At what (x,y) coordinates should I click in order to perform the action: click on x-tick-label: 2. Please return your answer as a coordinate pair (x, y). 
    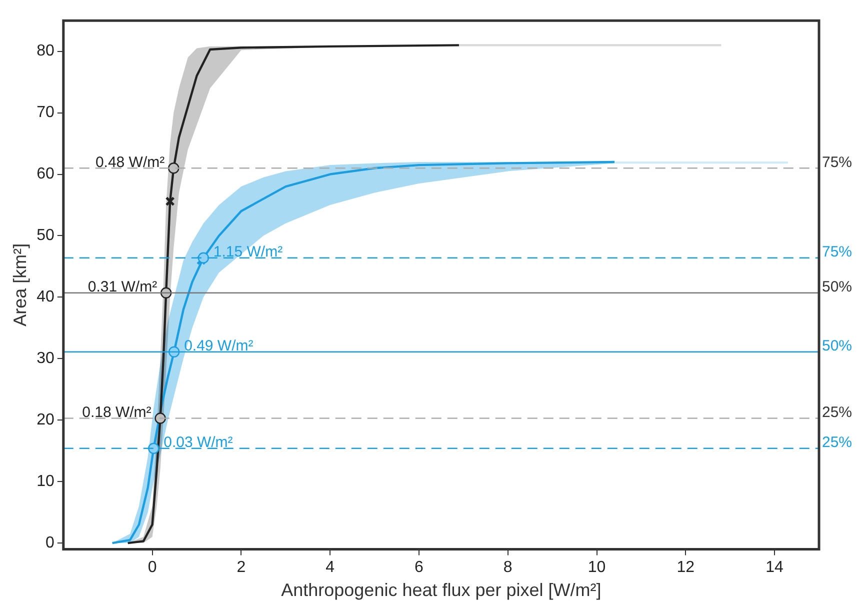
    Looking at the image, I should click on (241, 567).